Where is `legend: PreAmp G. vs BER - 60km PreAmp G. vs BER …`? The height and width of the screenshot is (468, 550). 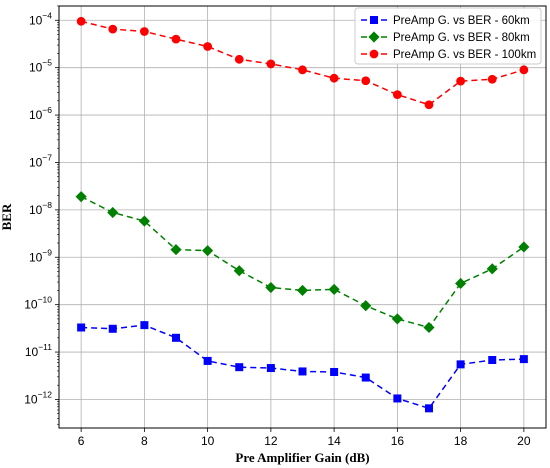 legend: PreAmp G. vs BER - 60km PreAmp G. vs BER … is located at coordinates (448, 36).